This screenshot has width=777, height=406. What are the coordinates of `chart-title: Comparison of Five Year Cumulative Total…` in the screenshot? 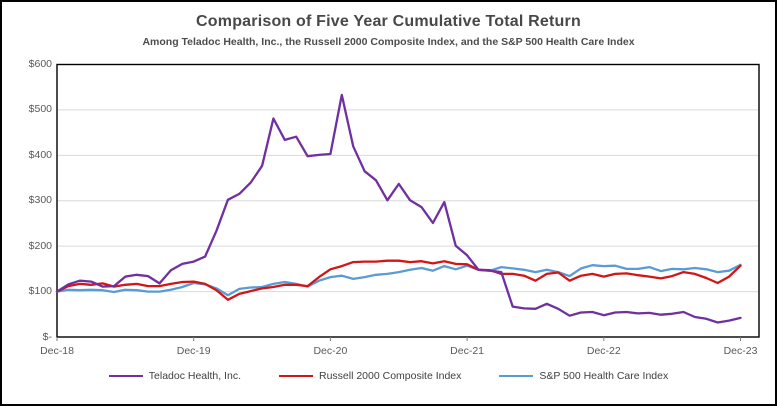 It's located at (388, 21).